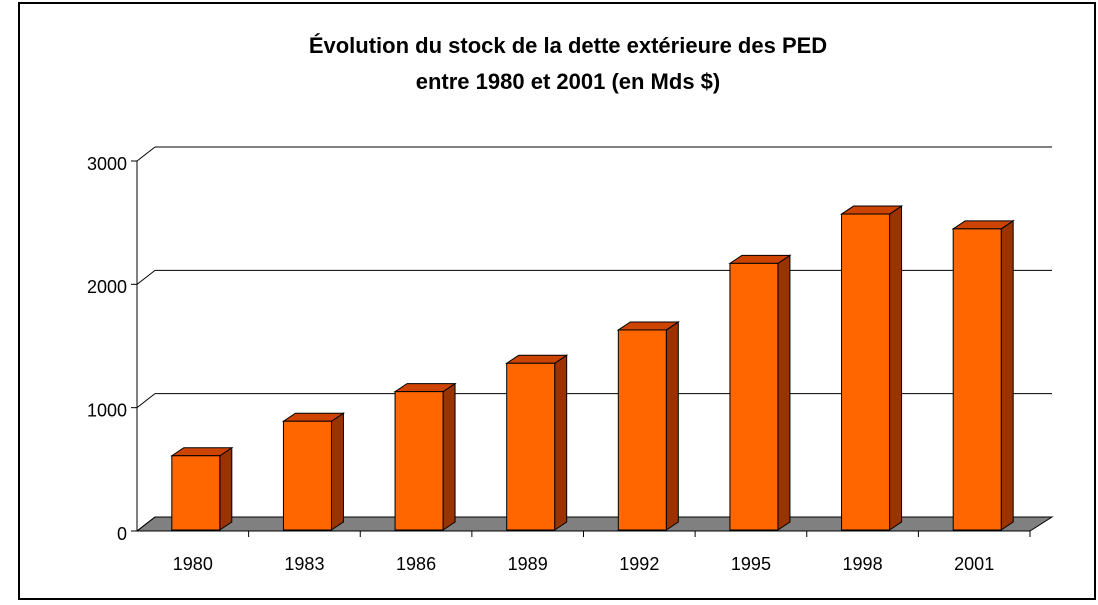  Describe the element at coordinates (863, 564) in the screenshot. I see `x-tick-label: 1998` at that location.